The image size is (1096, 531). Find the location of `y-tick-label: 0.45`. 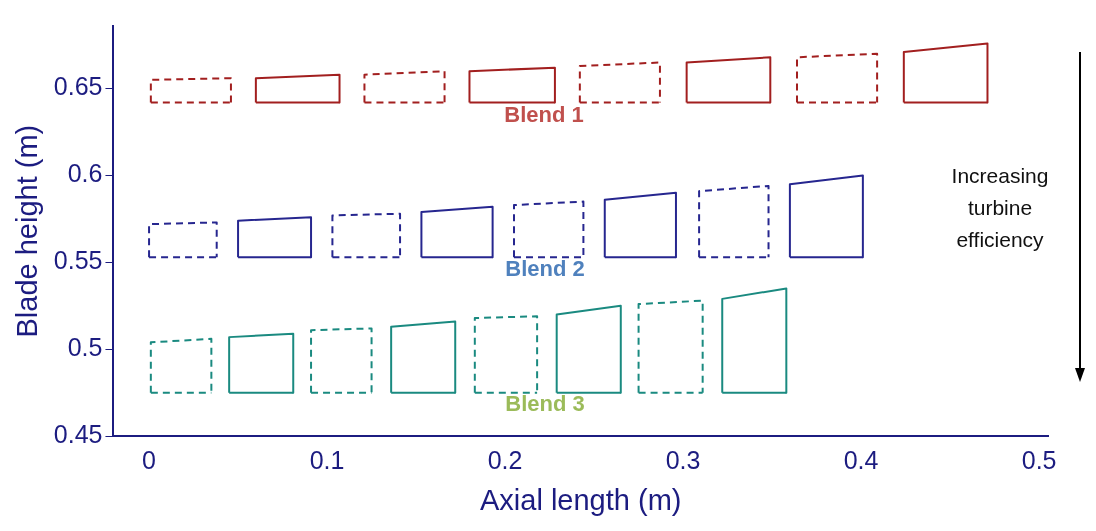

y-tick-label: 0.45 is located at coordinates (78, 434).